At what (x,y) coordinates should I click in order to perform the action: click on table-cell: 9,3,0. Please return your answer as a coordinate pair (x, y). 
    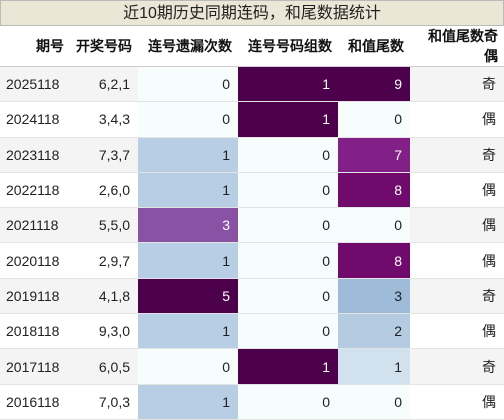
    Looking at the image, I should click on (104, 331).